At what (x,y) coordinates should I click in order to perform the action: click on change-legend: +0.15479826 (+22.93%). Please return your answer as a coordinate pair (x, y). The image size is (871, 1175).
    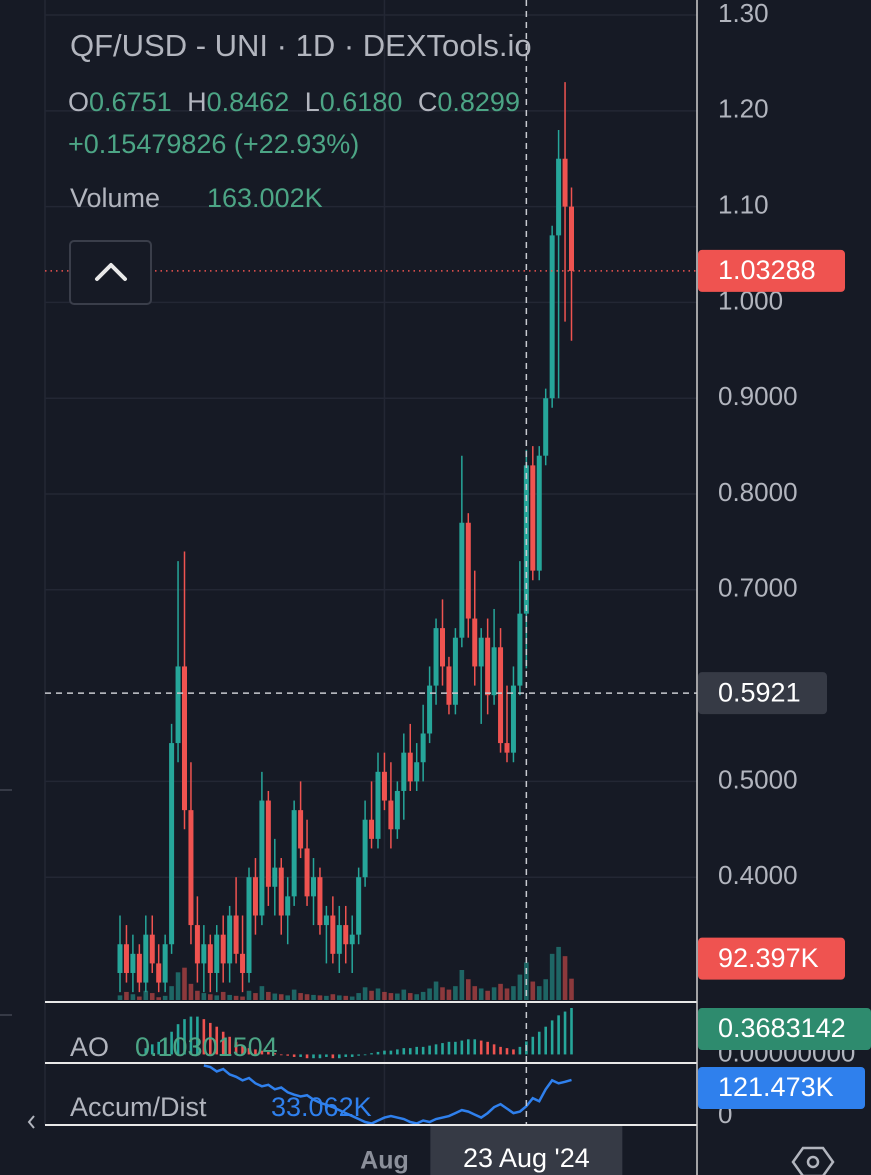
    Looking at the image, I should click on (213, 144).